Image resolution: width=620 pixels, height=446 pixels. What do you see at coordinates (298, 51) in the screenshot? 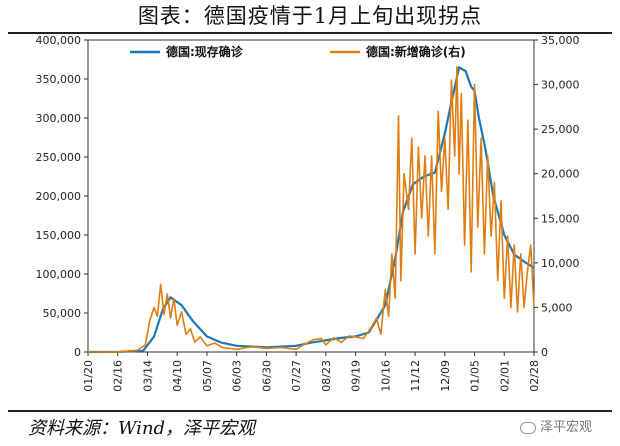
I see `chart-legend: 德国:现存确诊 德国:新增确诊(右)` at bounding box center [298, 51].